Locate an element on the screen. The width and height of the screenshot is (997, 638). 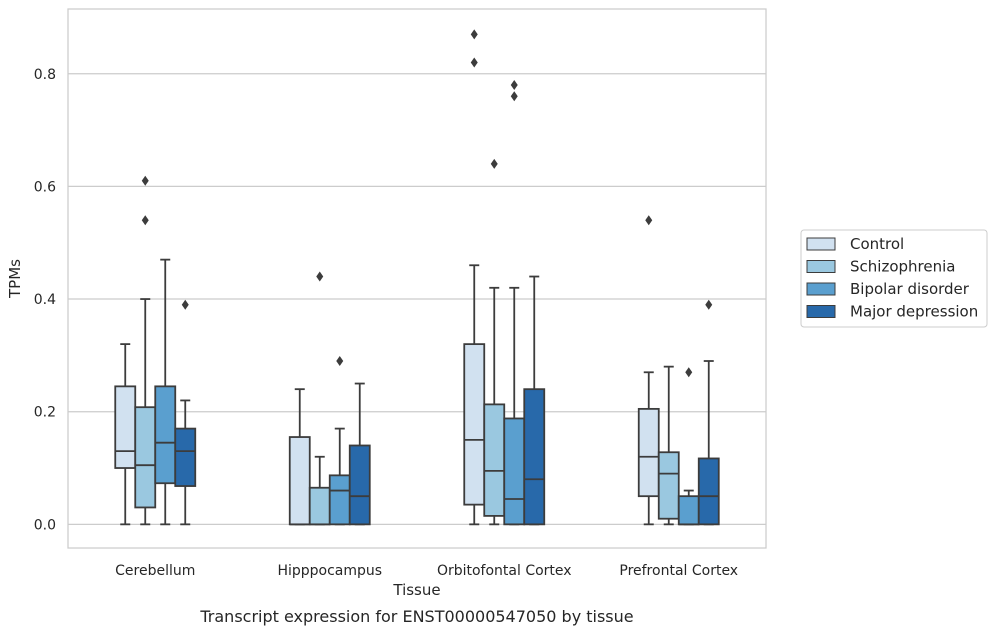
x-tick-label: Orbitofontal Cortex is located at coordinates (504, 571).